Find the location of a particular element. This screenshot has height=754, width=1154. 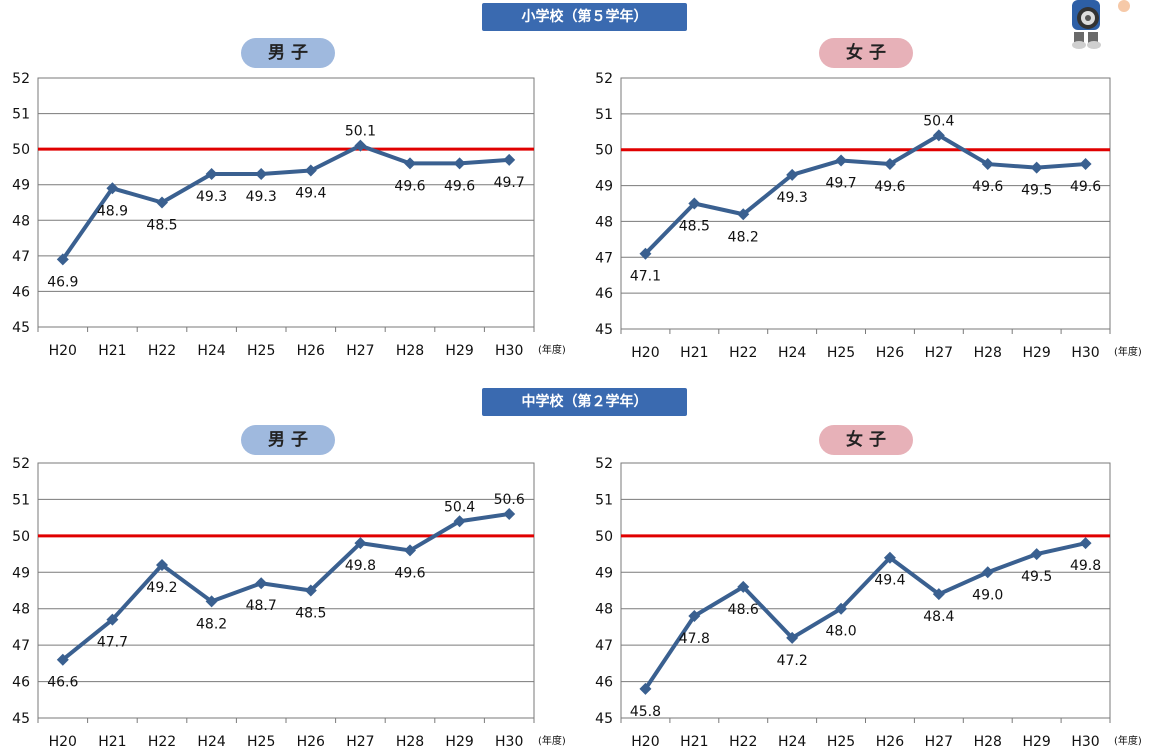

data-label: 47.7 is located at coordinates (112, 643).